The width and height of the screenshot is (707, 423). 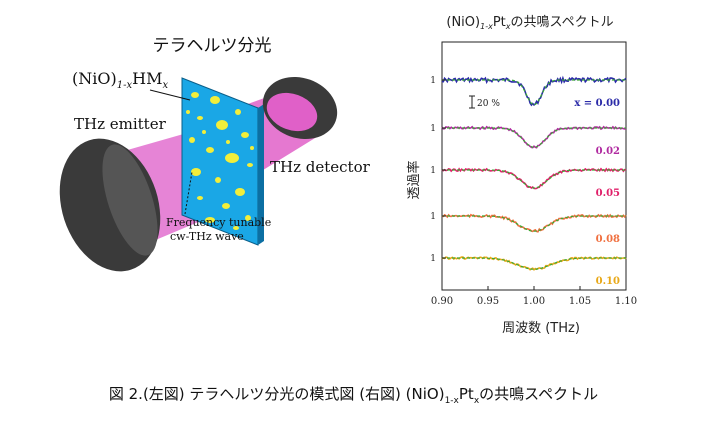 What do you see at coordinates (276, 394) in the screenshot?
I see `caption-prefix: 図 2.(左図) テラヘルツ分光の模式図 (右図) (NiO)` at bounding box center [276, 394].